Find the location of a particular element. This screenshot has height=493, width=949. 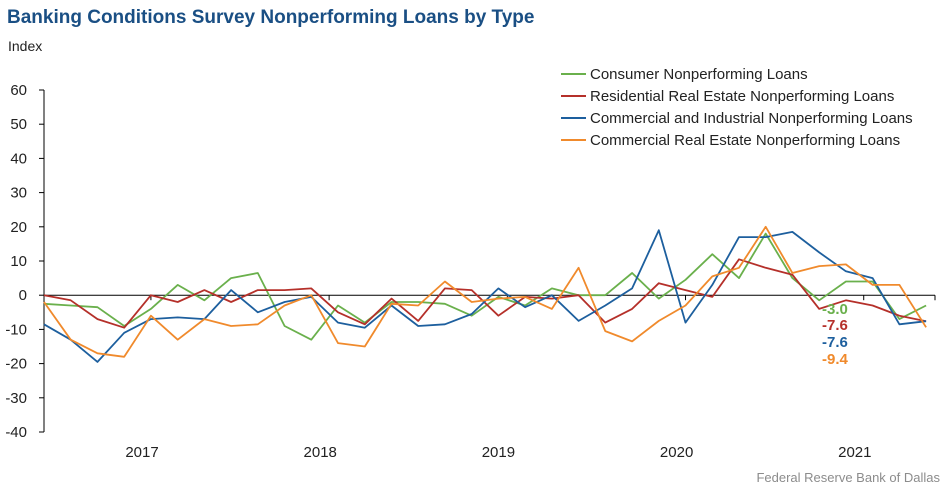

y-axis: 60 50 40 30 20 10 0 -10 -20 -30 -40 is located at coordinates (25, 261).